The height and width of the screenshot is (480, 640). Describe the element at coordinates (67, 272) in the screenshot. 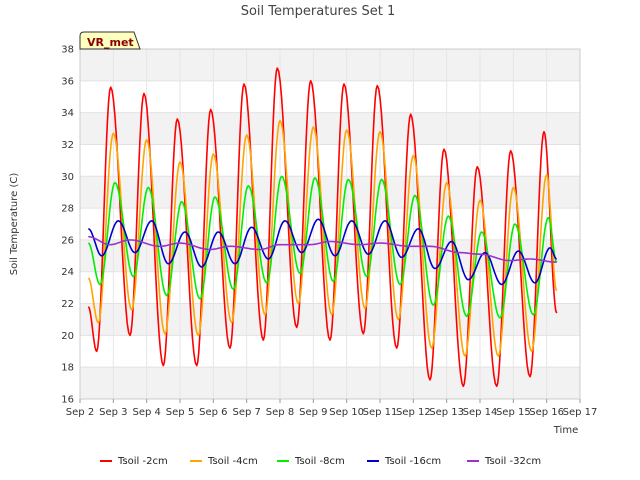

I see `y-tick-label: 24` at that location.